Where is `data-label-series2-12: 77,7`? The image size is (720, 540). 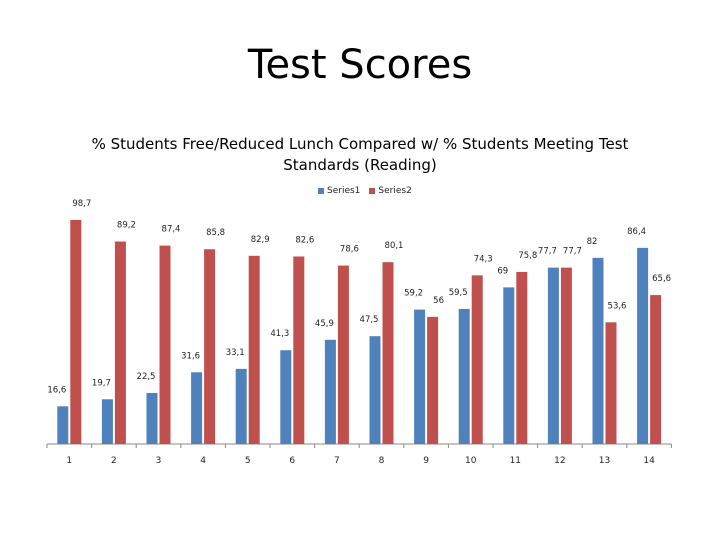 data-label-series2-12: 77,7 is located at coordinates (572, 252).